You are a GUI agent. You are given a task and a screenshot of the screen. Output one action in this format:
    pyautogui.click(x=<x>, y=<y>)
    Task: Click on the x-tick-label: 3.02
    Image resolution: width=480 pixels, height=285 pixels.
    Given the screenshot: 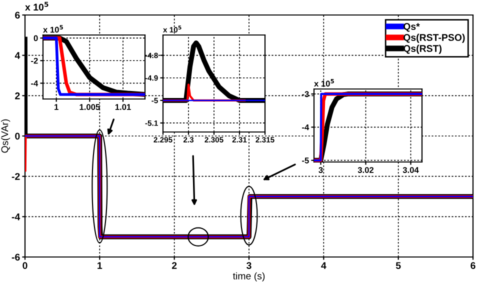 What is the action you would take?
    pyautogui.click(x=366, y=170)
    